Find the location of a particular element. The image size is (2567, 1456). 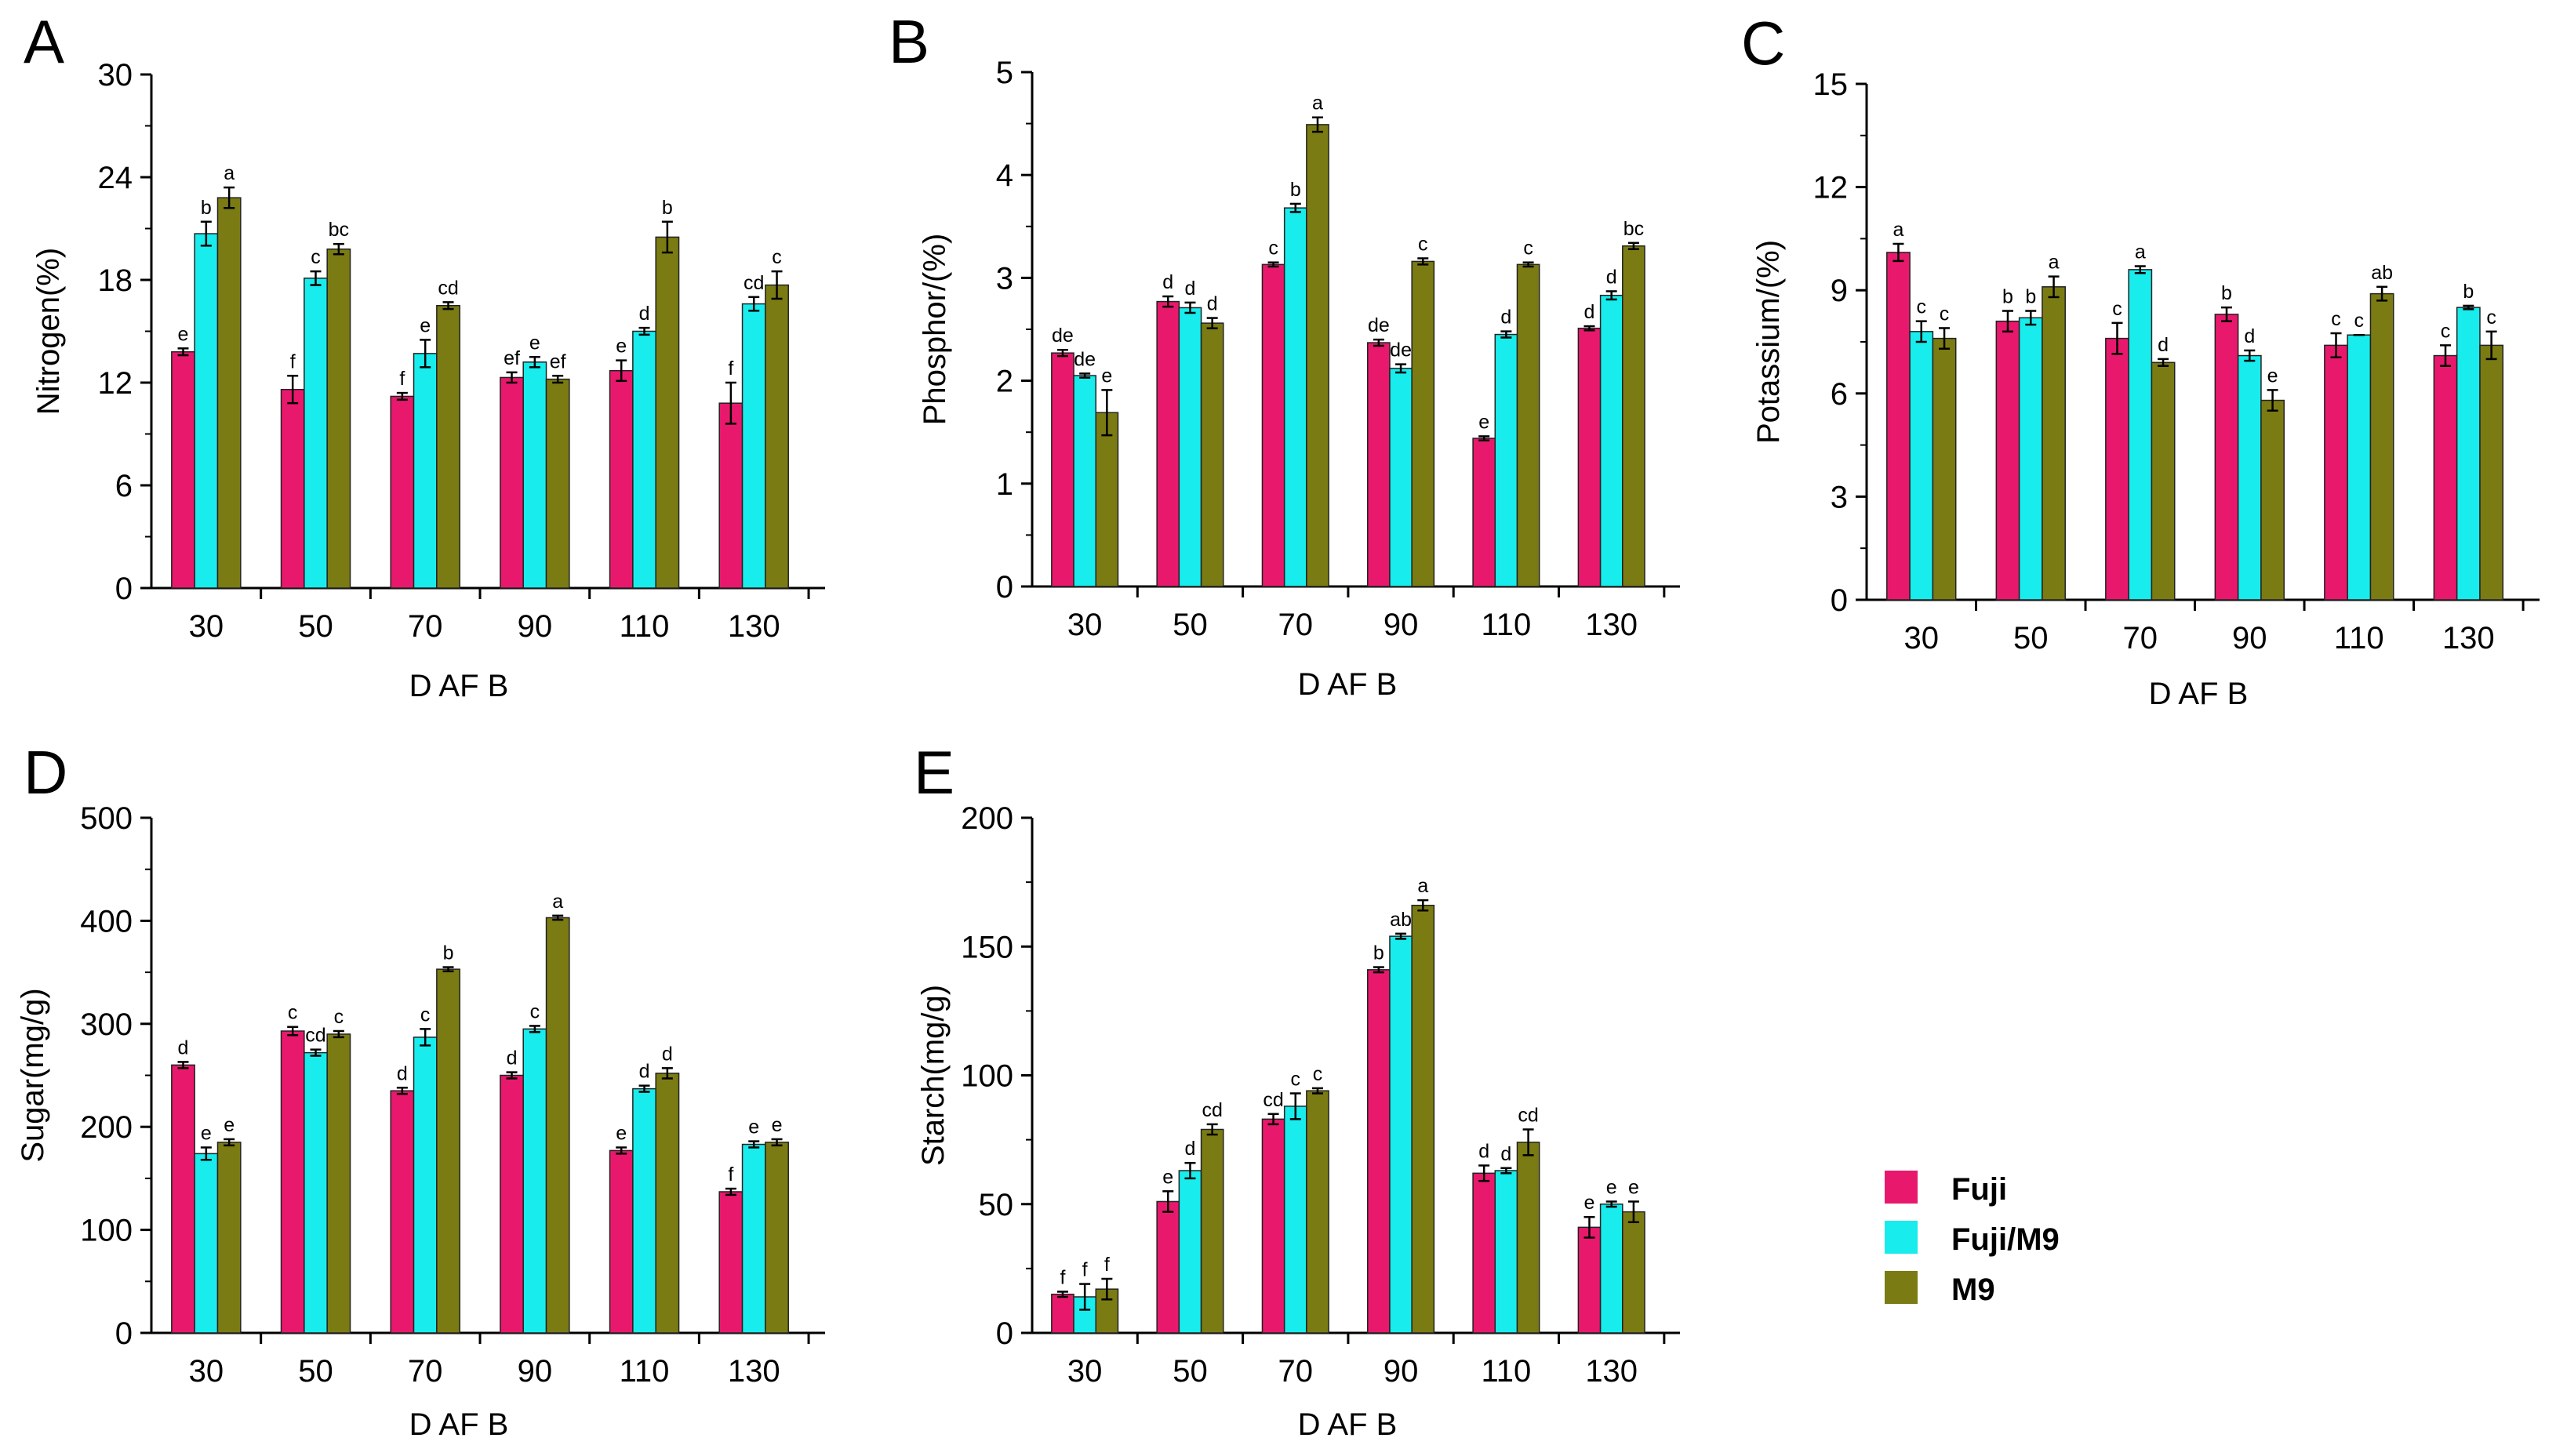

significance-label: ab is located at coordinates (1401, 920).